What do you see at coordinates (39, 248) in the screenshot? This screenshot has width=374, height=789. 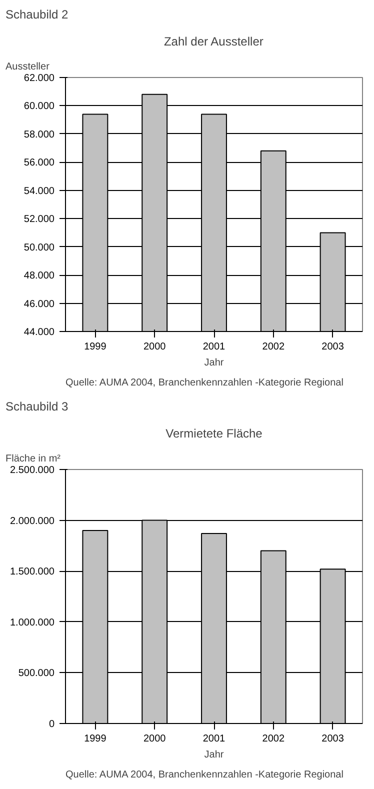 I see `y-tick-label: 50.000` at bounding box center [39, 248].